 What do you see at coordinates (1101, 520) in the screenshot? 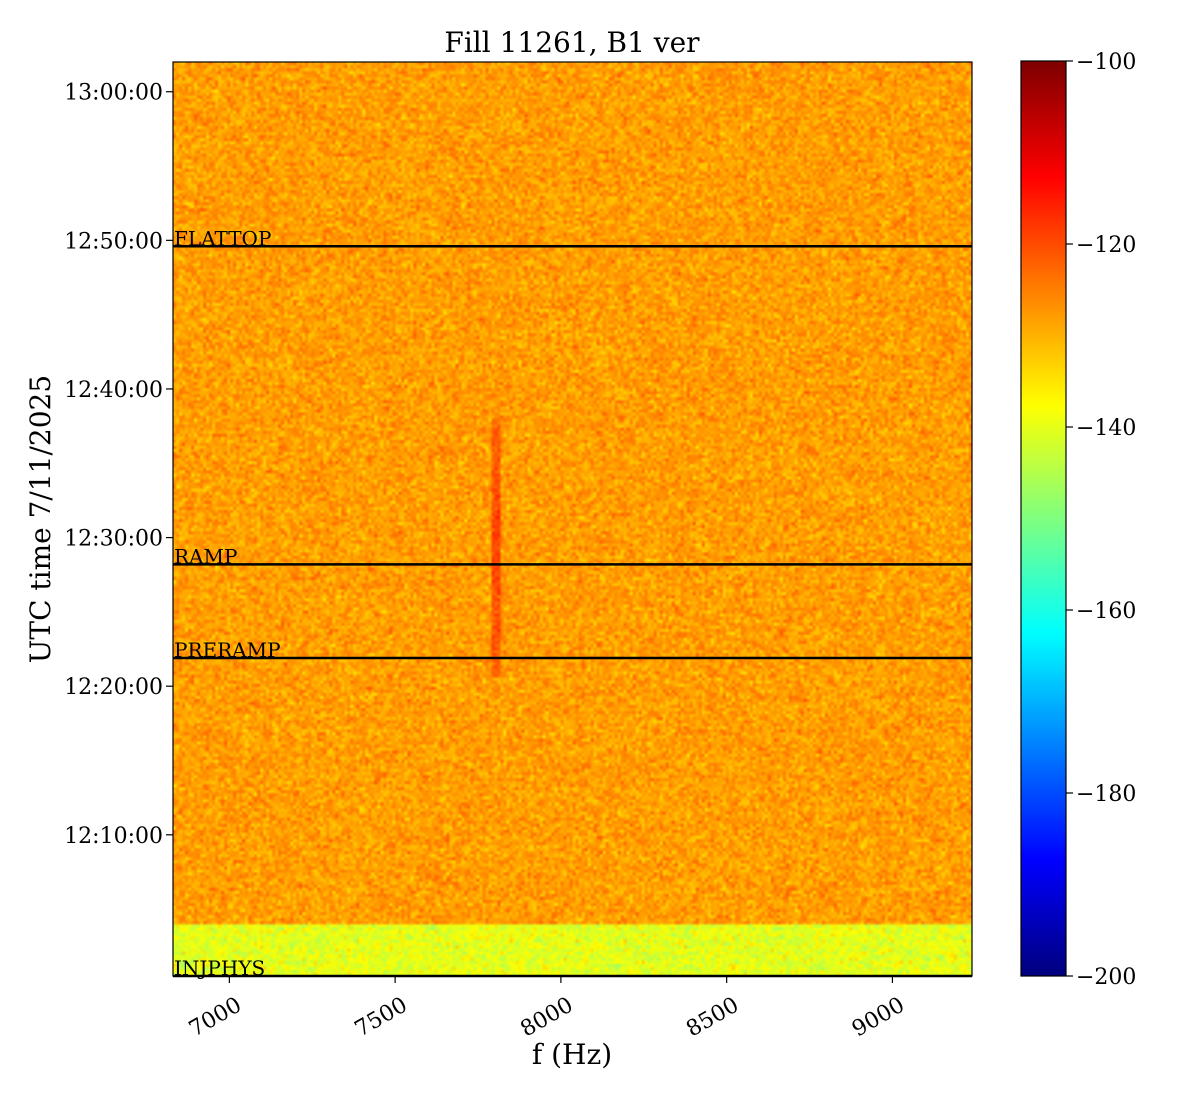
I see `colorbar-axis: −100 −120 −140 −160 −180 −200` at bounding box center [1101, 520].